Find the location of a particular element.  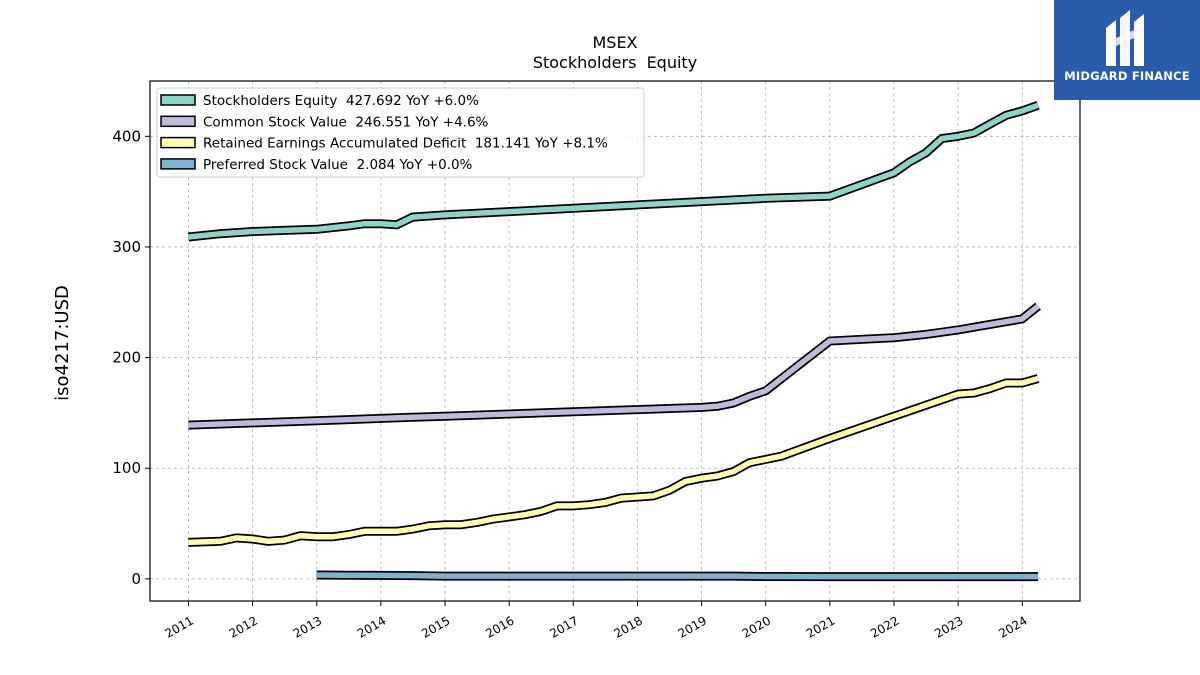

legend-box is located at coordinates (400, 132).